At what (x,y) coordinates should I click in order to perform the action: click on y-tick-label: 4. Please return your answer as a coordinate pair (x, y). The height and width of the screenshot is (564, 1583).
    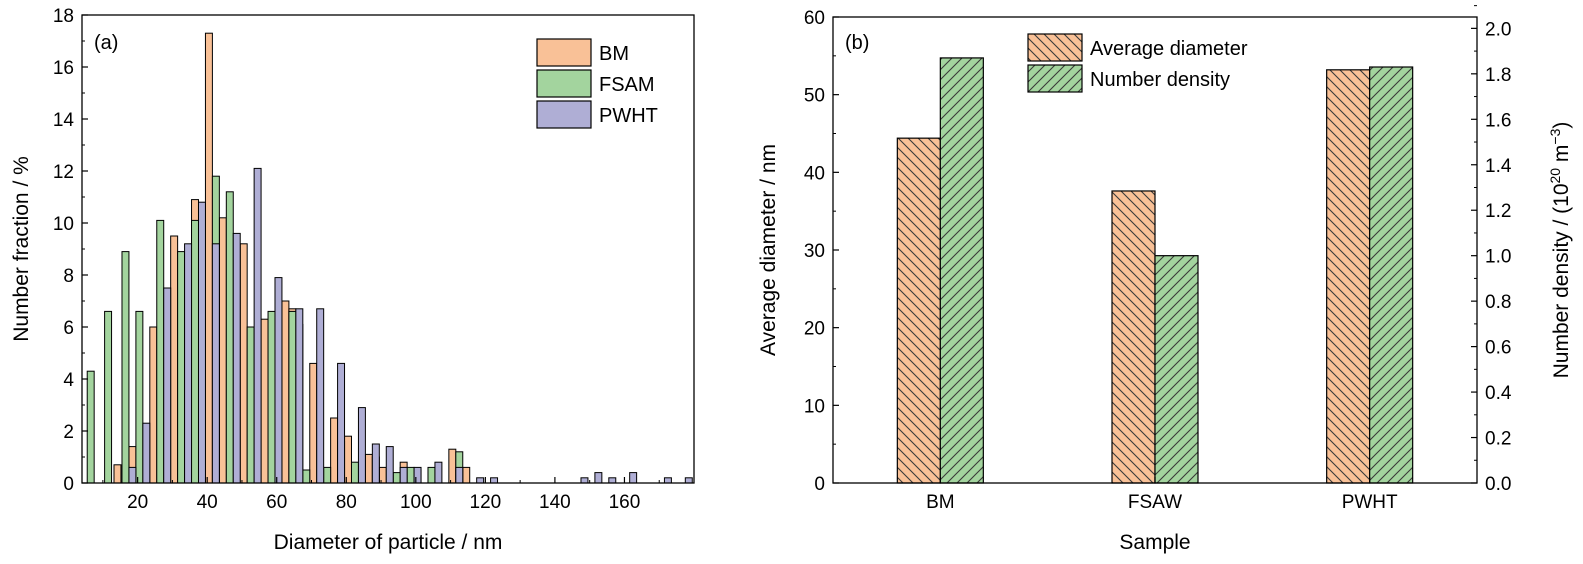
    Looking at the image, I should click on (68, 380).